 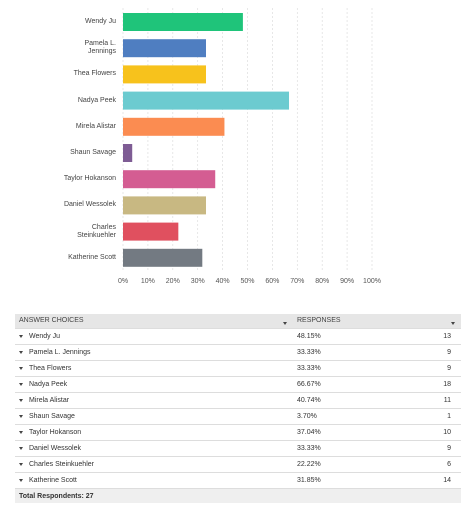 What do you see at coordinates (297, 281) in the screenshot?
I see `x-tick-label: 70%` at bounding box center [297, 281].